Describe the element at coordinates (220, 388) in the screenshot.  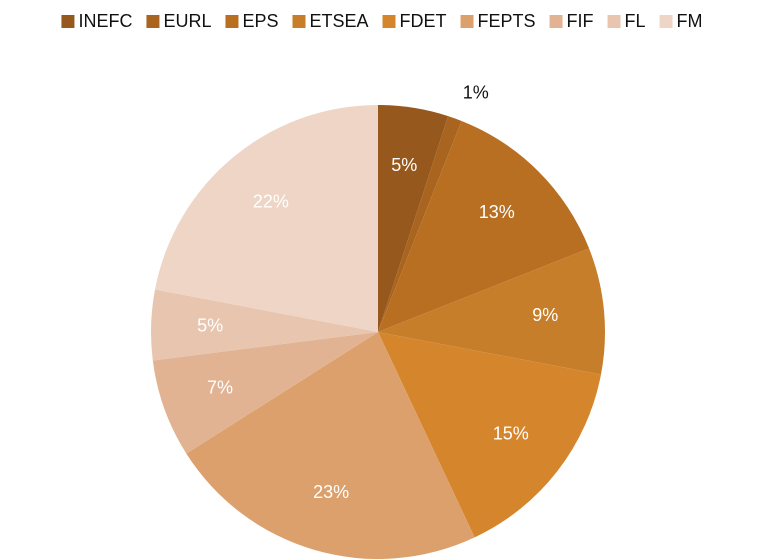
I see `data-label: 7%` at that location.